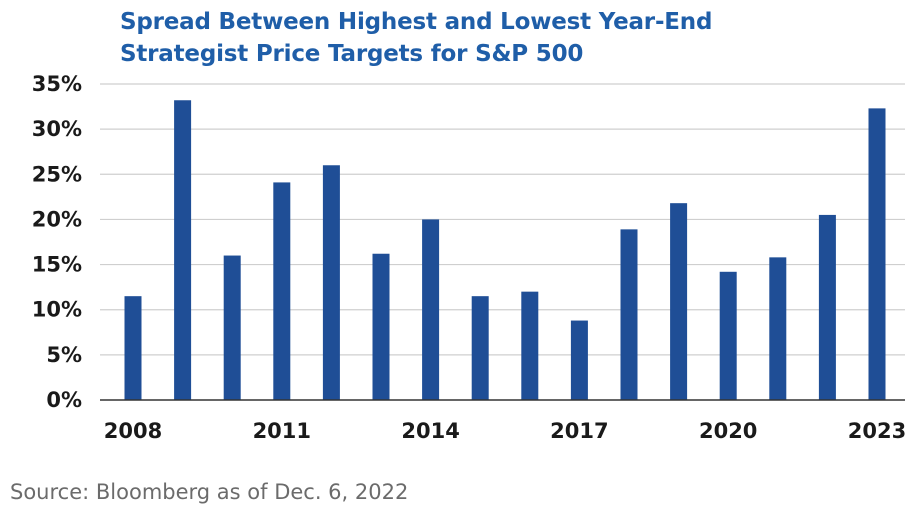 This screenshot has height=516, width=922. What do you see at coordinates (505, 431) in the screenshot?
I see `x-tick-labels: 2008 2011 2014 2017 2020 2023` at bounding box center [505, 431].